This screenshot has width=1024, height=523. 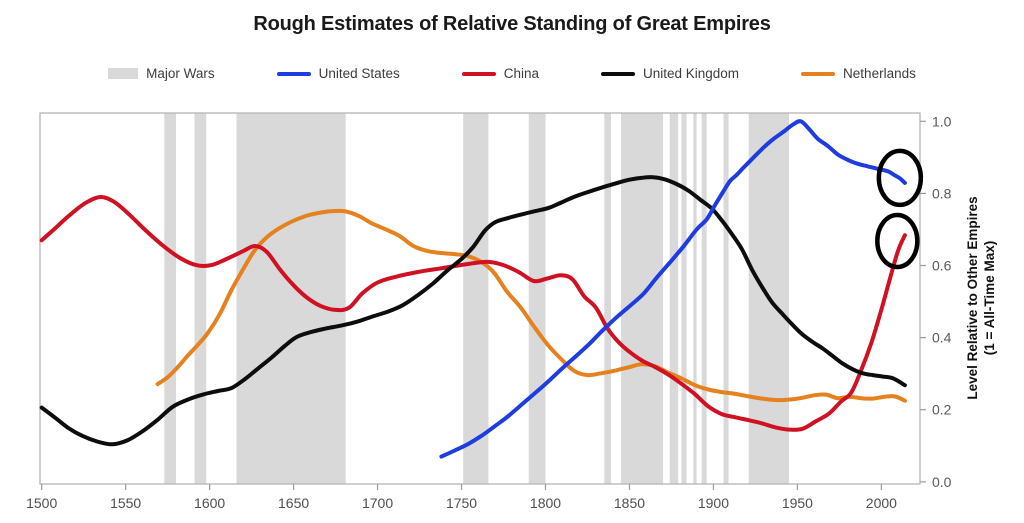 What do you see at coordinates (377, 503) in the screenshot?
I see `x-tick-label-1700: 1700` at bounding box center [377, 503].